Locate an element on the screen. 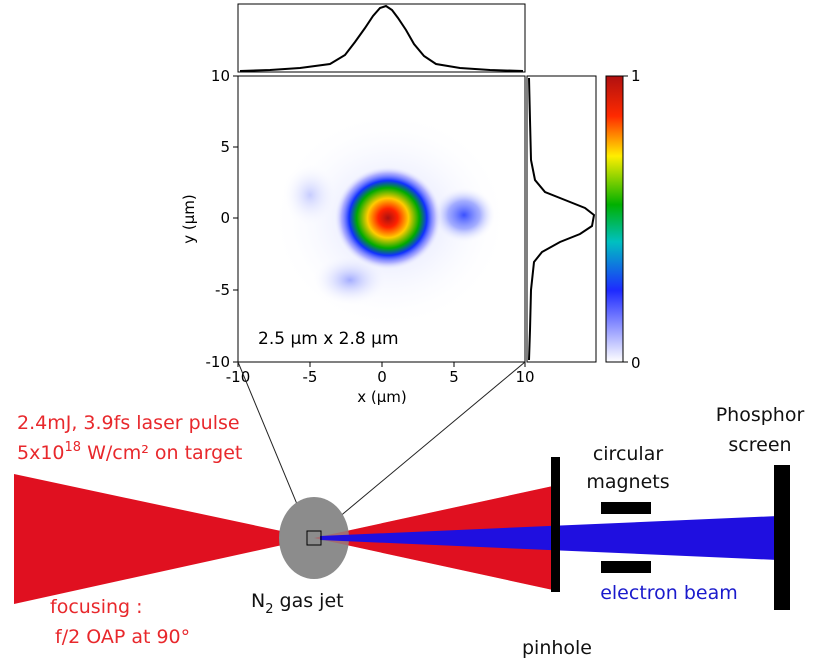  colorbar-min-label: 0 is located at coordinates (636, 363).